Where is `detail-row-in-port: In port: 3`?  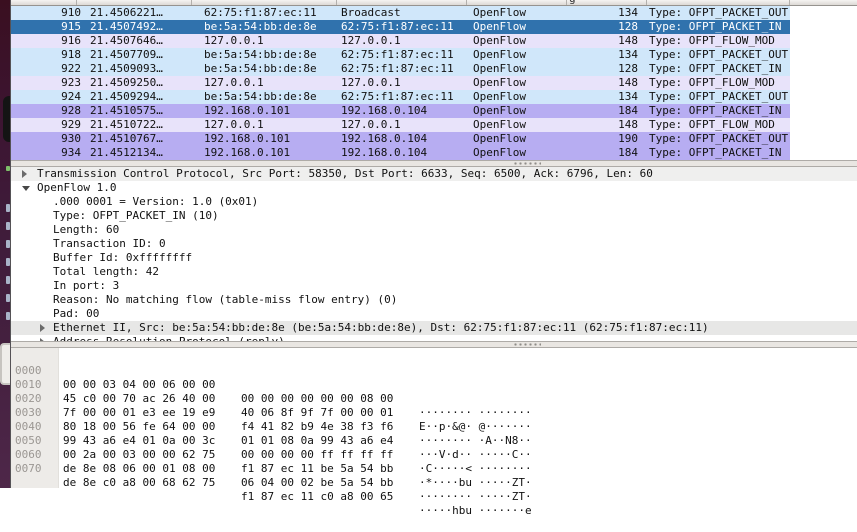 detail-row-in-port: In port: 3 is located at coordinates (434, 286).